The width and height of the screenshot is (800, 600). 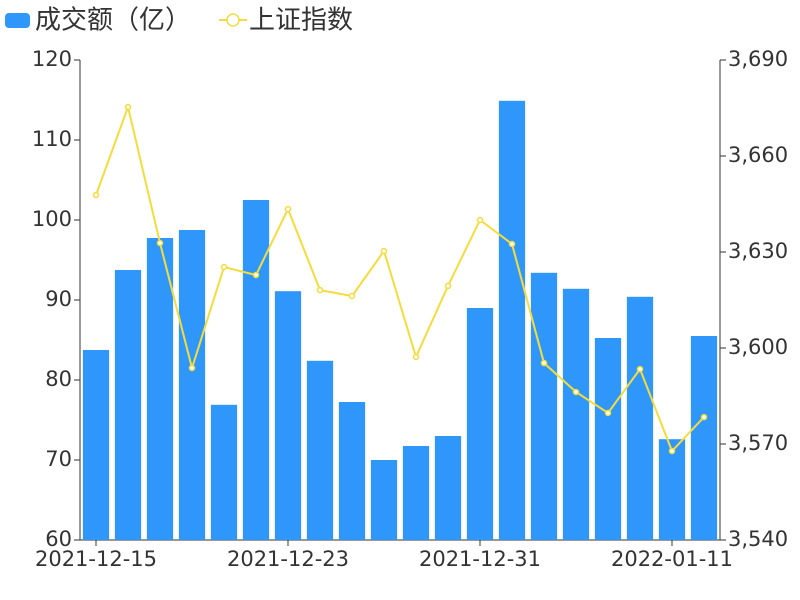 What do you see at coordinates (301, 21) in the screenshot?
I see `legend-label: 上证指数` at bounding box center [301, 21].